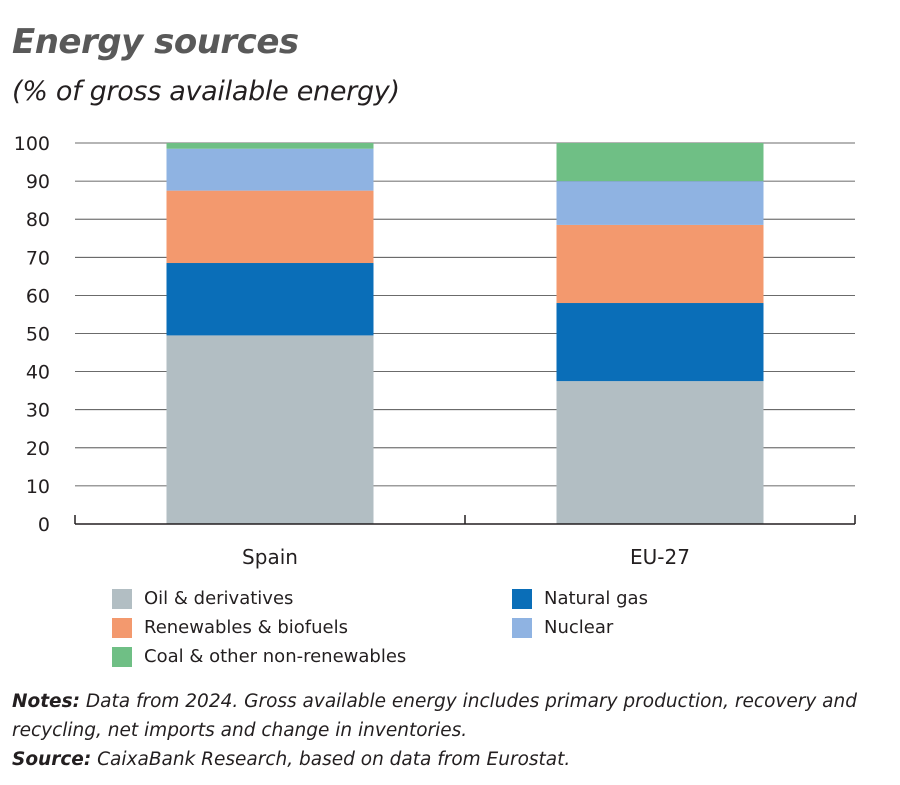 The height and width of the screenshot is (785, 900). What do you see at coordinates (46, 701) in the screenshot?
I see `notes-label: Notes:` at bounding box center [46, 701].